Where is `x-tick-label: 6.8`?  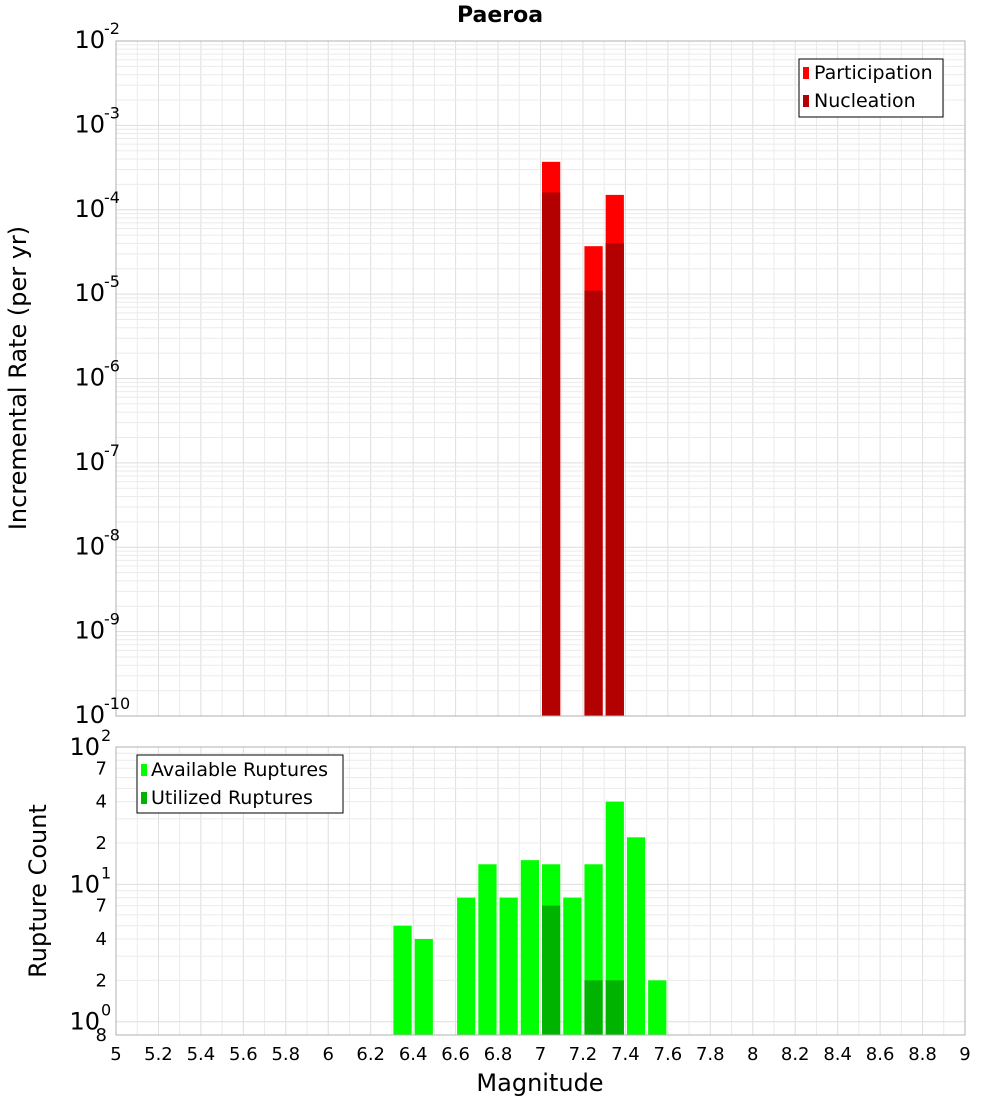 x-tick-label: 6.8 is located at coordinates (498, 1054).